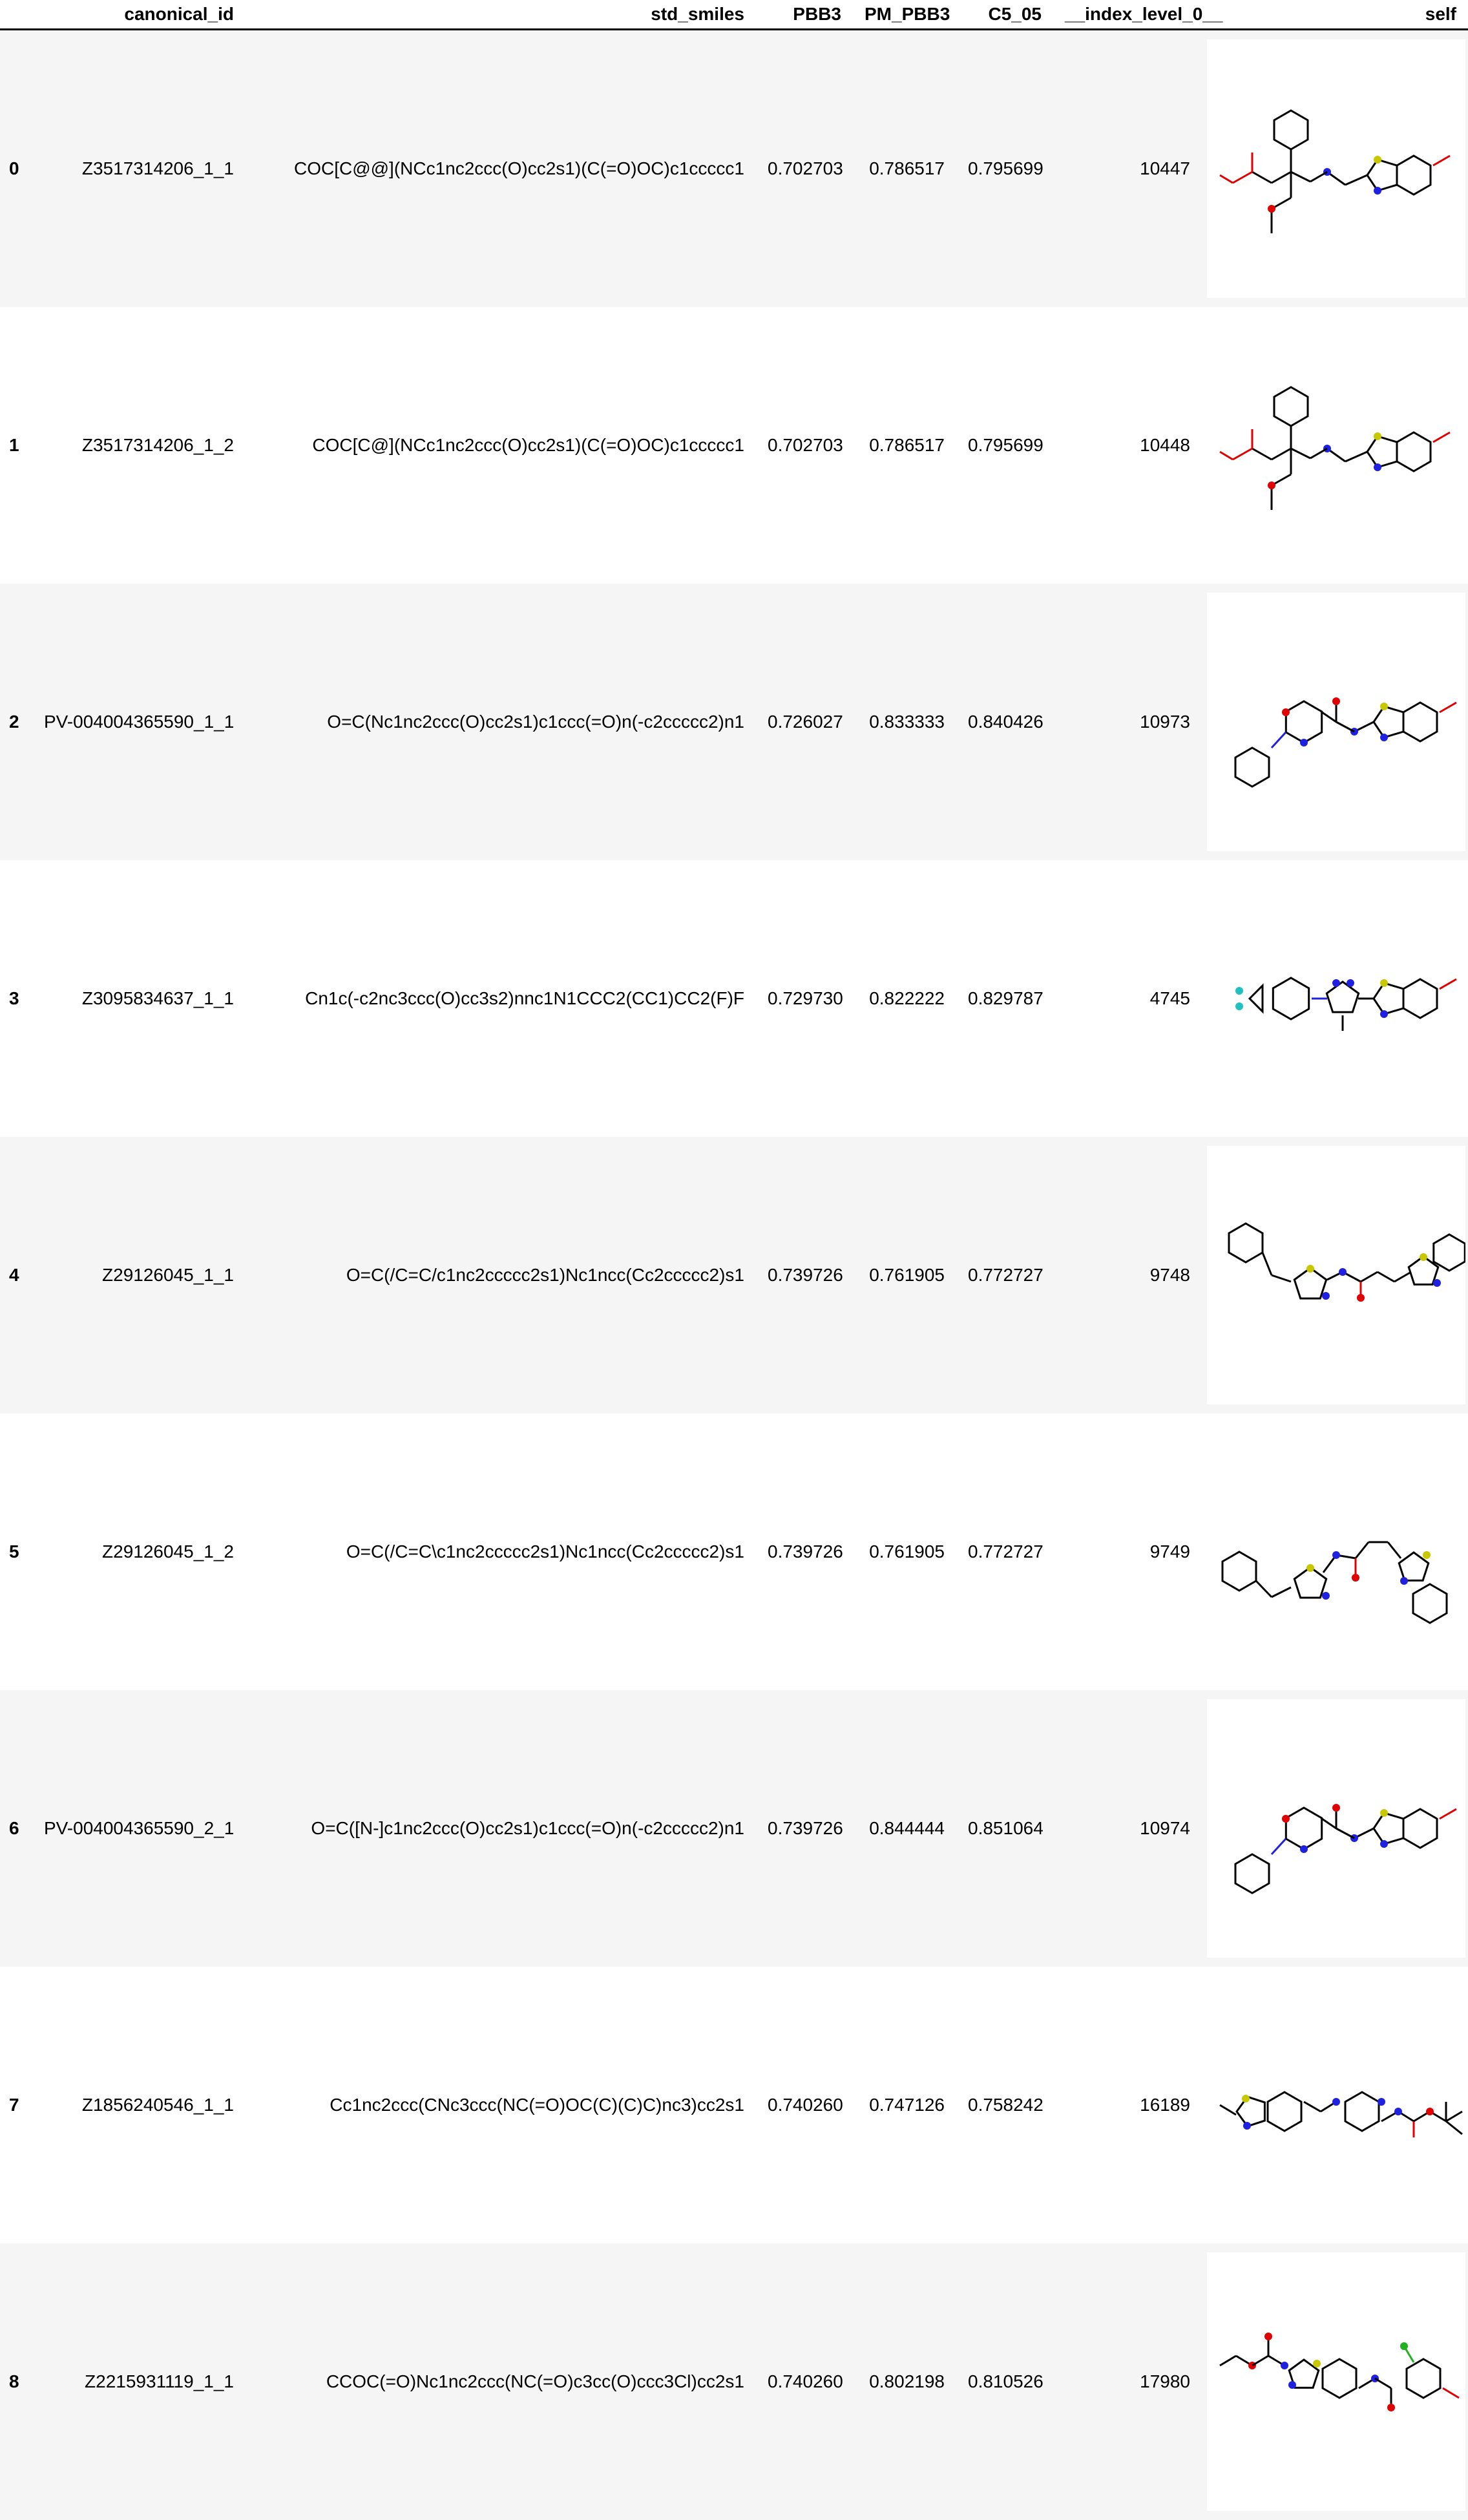  What do you see at coordinates (16, 1552) in the screenshot?
I see `row-index: 5` at bounding box center [16, 1552].